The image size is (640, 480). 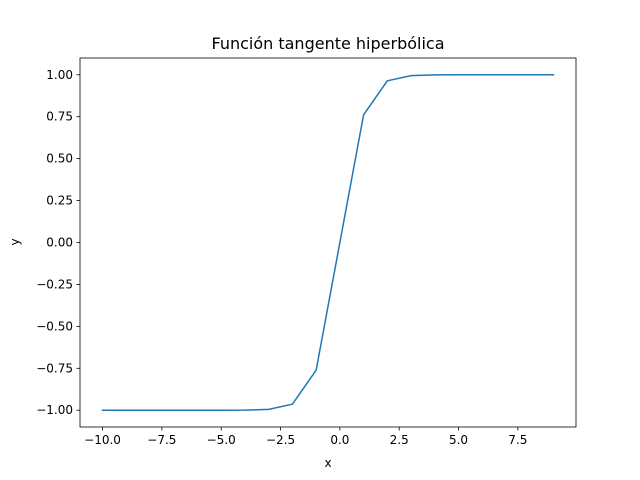 I want to click on x-tick-label: −5.0, so click(x=221, y=440).